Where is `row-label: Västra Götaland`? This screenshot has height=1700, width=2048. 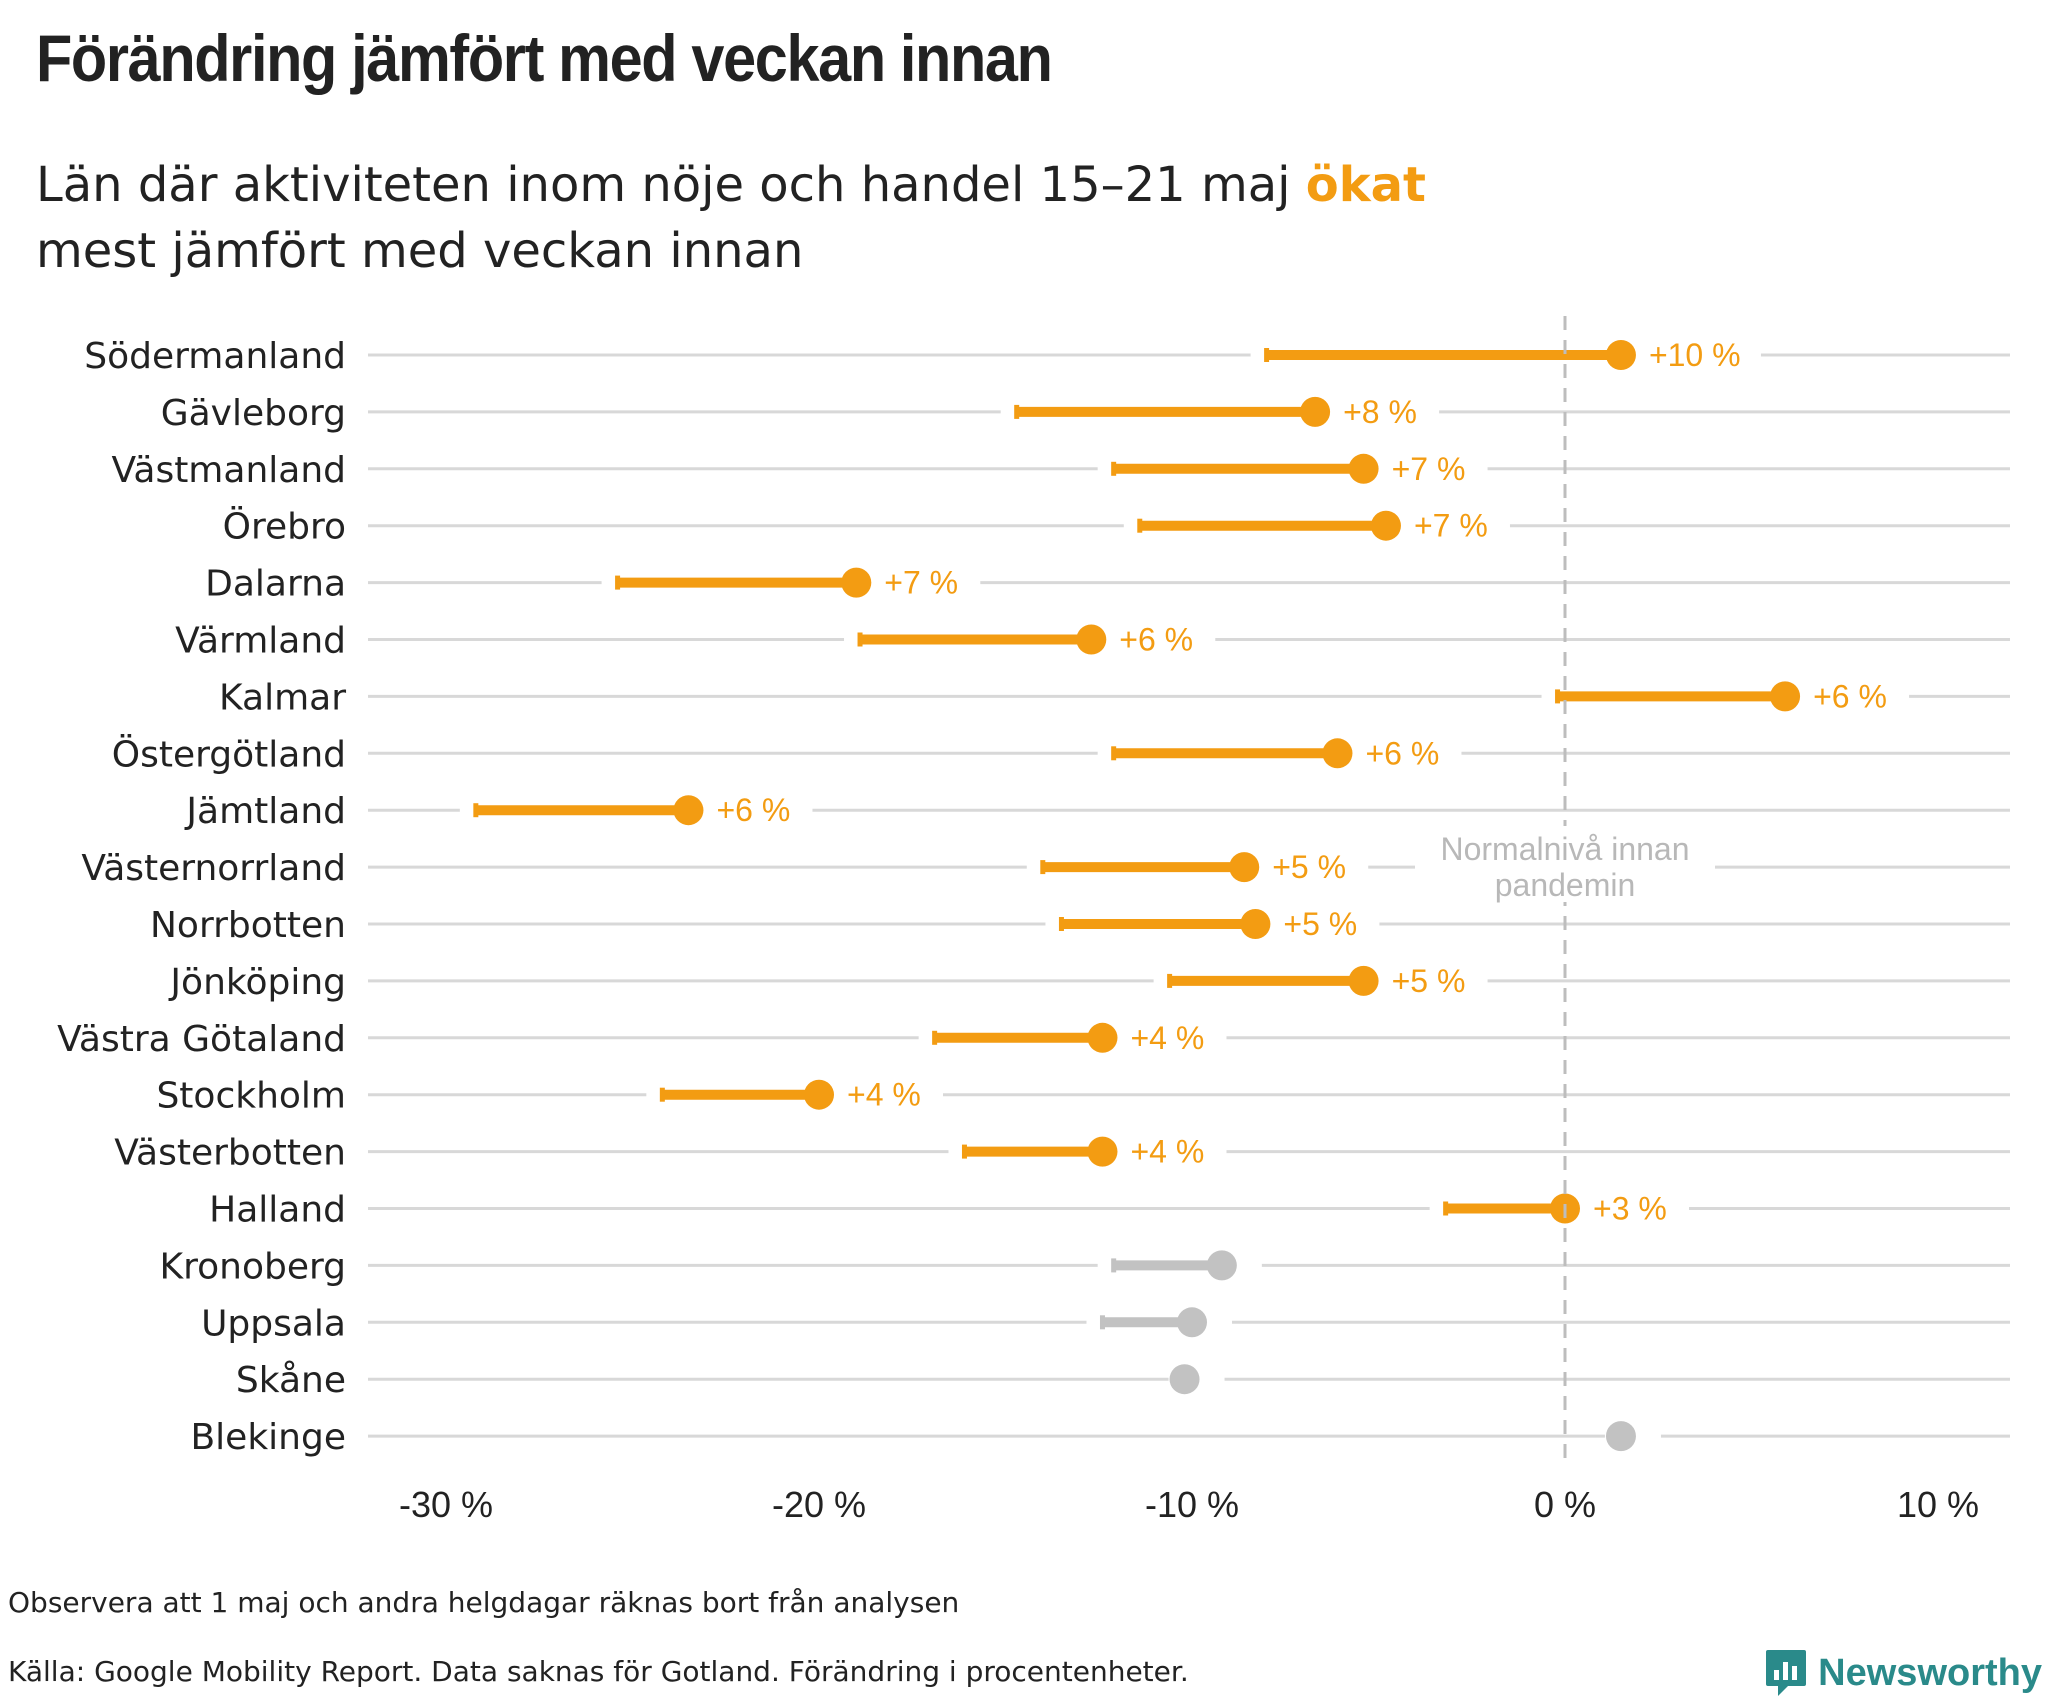 row-label: Västra Götaland is located at coordinates (201, 1039).